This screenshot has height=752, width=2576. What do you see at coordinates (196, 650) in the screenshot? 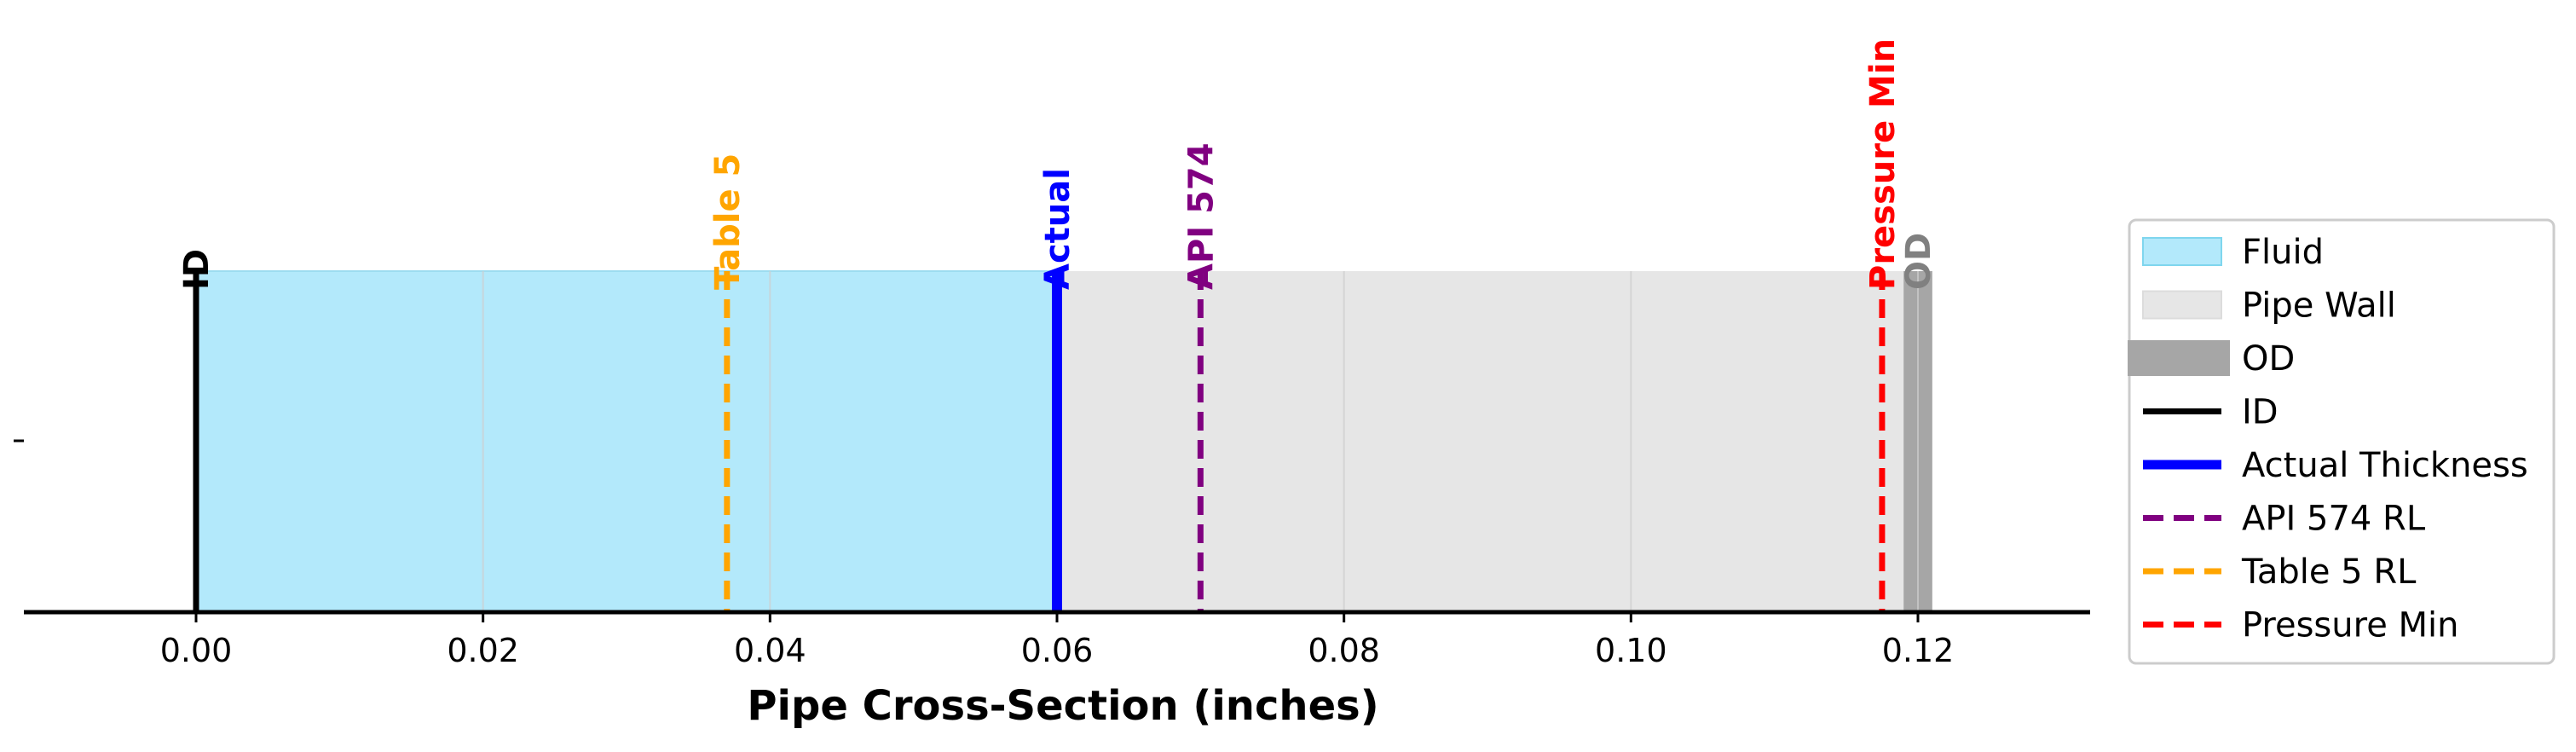
I see `x-tick-label-0: 0.00` at bounding box center [196, 650].